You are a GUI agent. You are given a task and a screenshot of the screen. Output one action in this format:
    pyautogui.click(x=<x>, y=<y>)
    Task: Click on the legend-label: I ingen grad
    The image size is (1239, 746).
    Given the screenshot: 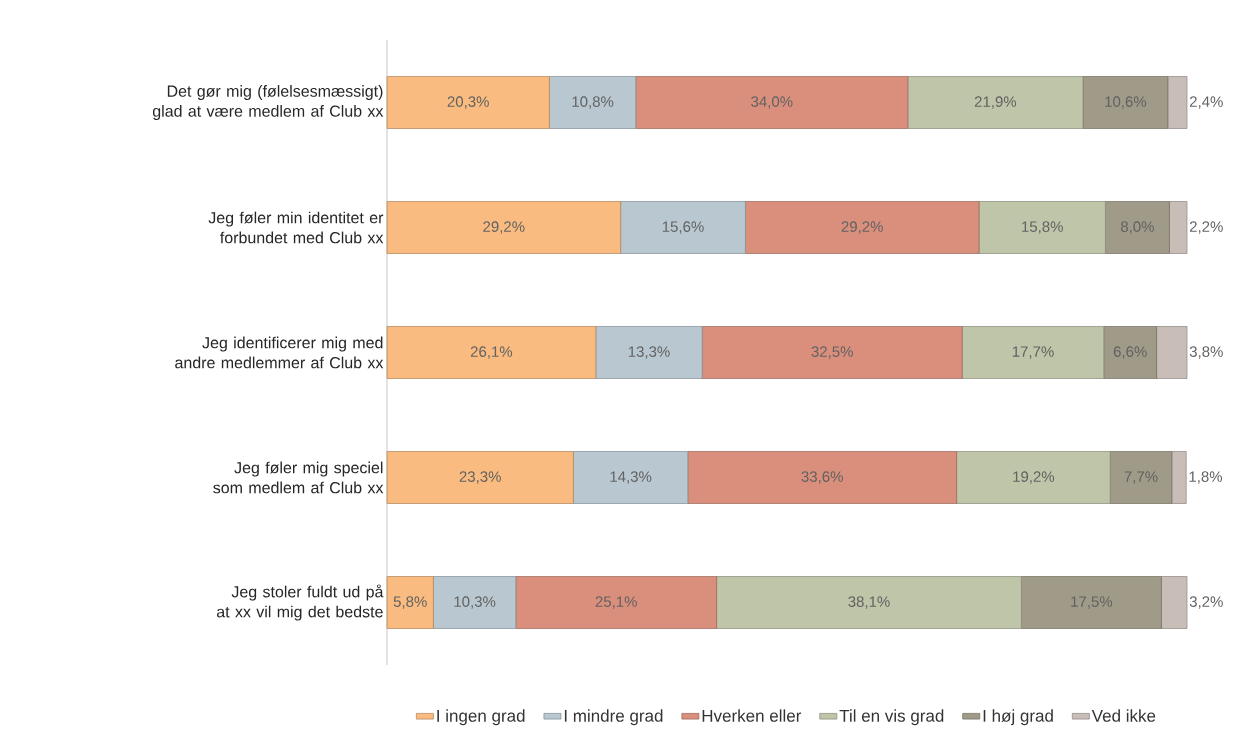 What is the action you would take?
    pyautogui.click(x=481, y=717)
    